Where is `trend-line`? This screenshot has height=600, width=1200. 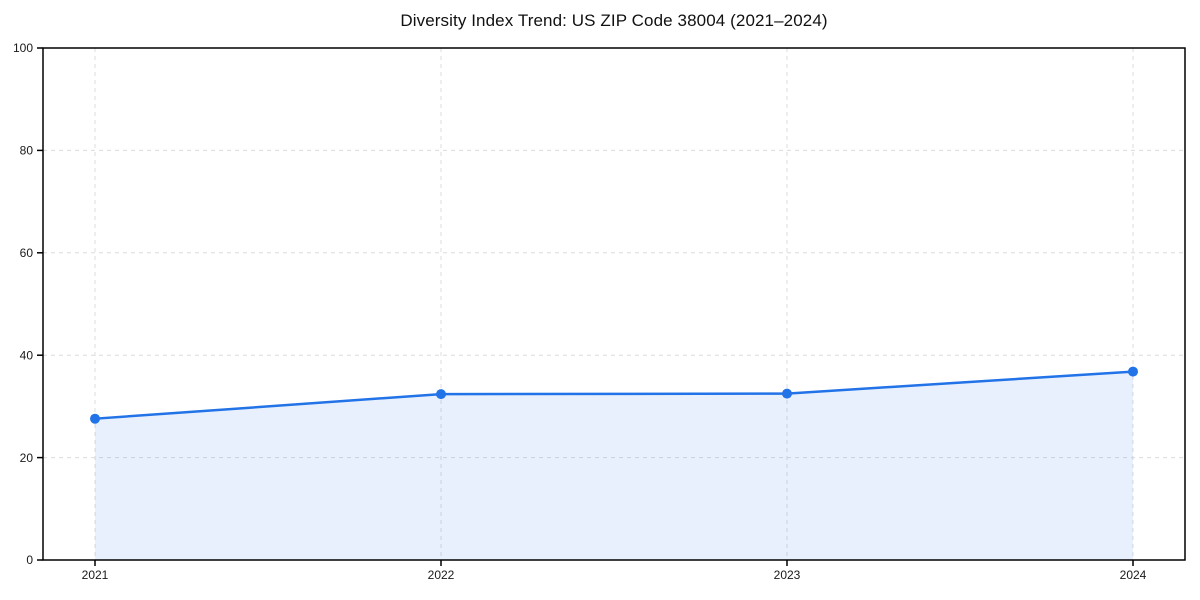
trend-line is located at coordinates (614, 395).